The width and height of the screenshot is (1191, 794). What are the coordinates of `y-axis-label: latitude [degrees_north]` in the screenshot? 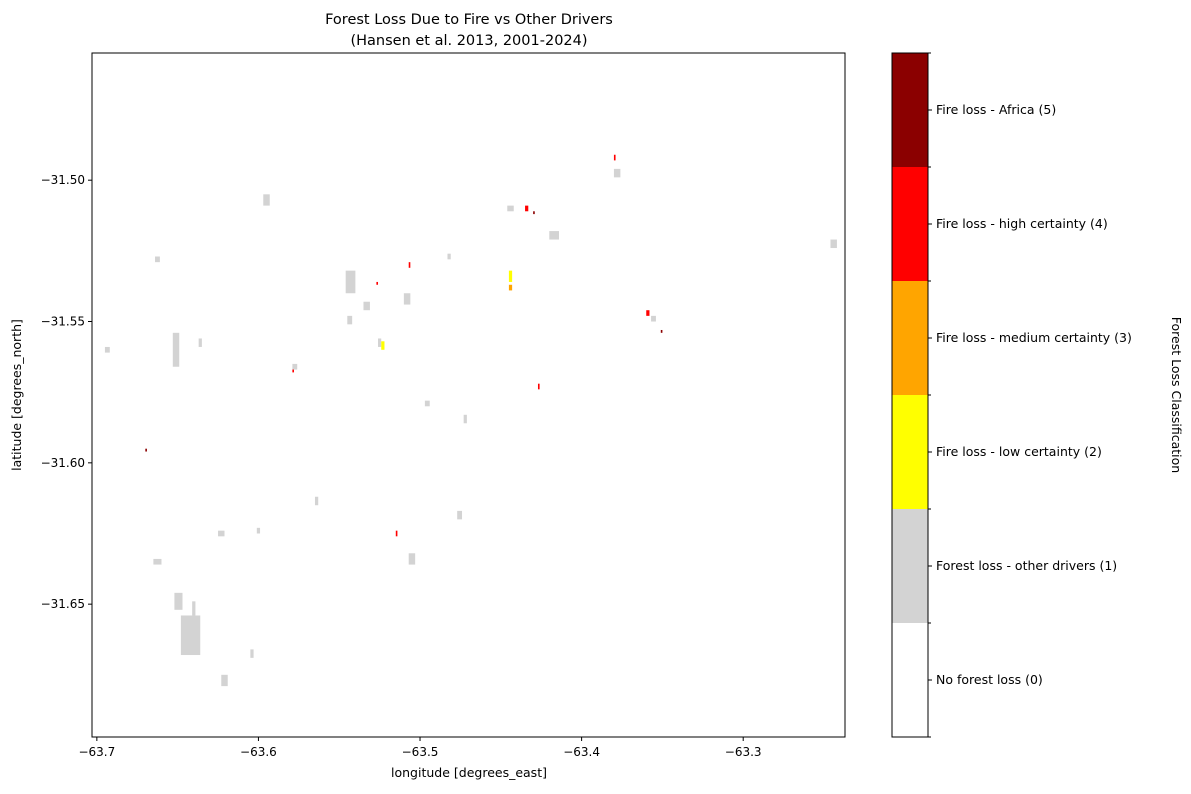 It's located at (16, 395).